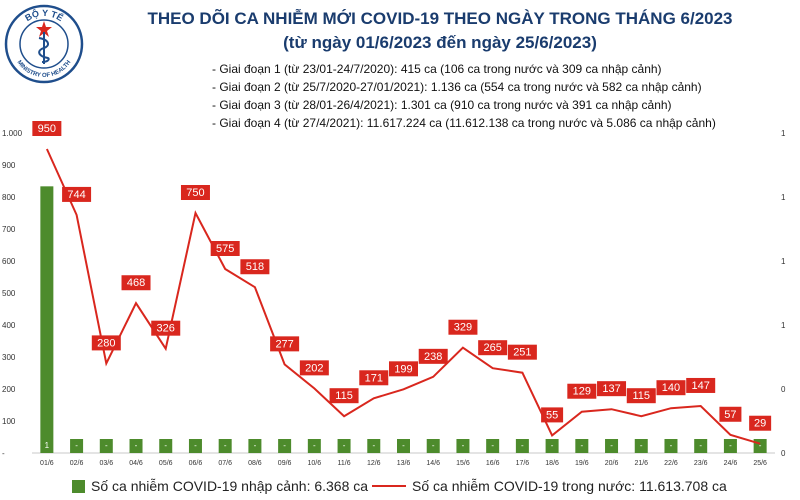  Describe the element at coordinates (166, 463) in the screenshot. I see `x-axis-tick-label: 05/6` at that location.